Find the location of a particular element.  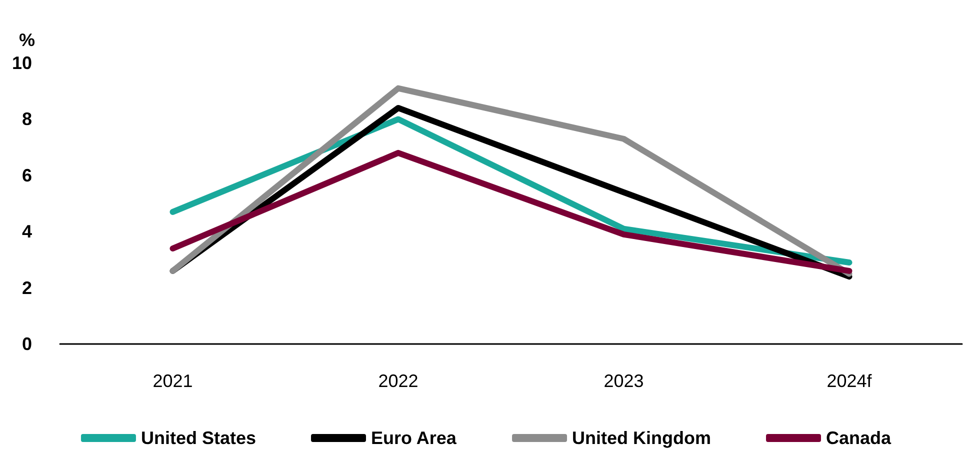

y-axis-title: % is located at coordinates (26, 40).